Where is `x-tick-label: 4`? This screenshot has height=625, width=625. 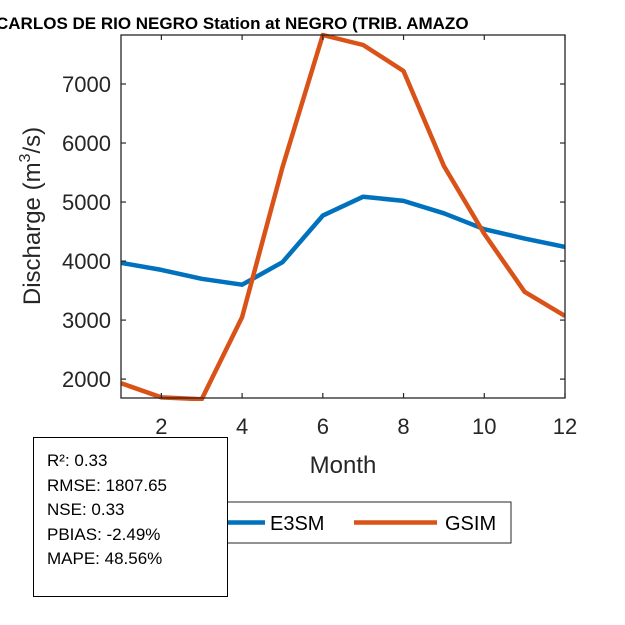
x-tick-label: 4 is located at coordinates (242, 426).